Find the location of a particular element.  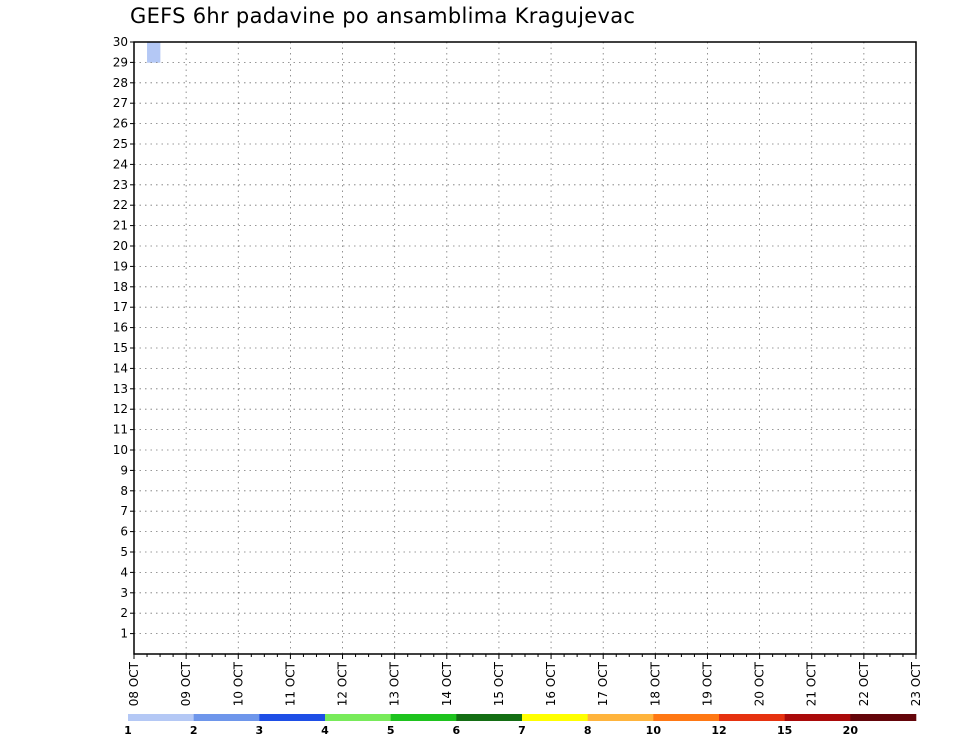

x-tick-label: 10 OCT is located at coordinates (238, 683).